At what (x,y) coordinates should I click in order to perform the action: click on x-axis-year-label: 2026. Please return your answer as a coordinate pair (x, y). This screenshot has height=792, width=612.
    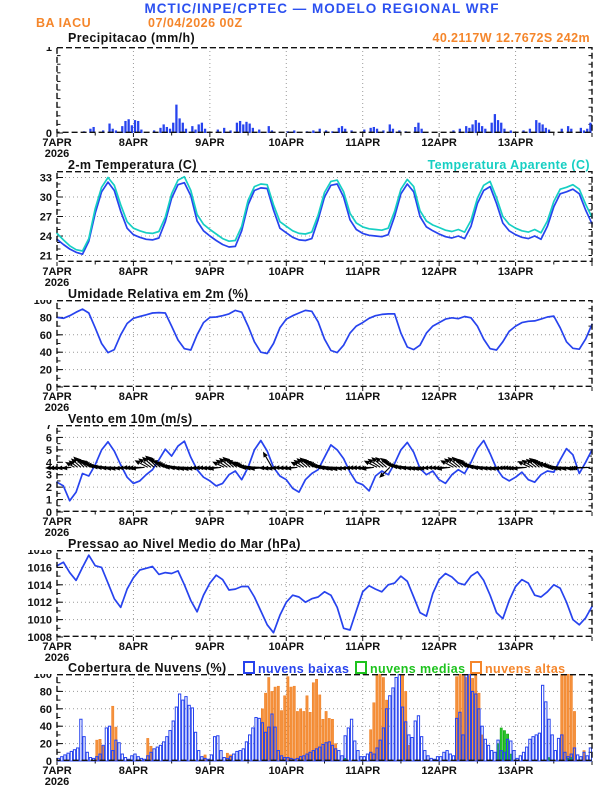
    Looking at the image, I should click on (57, 533).